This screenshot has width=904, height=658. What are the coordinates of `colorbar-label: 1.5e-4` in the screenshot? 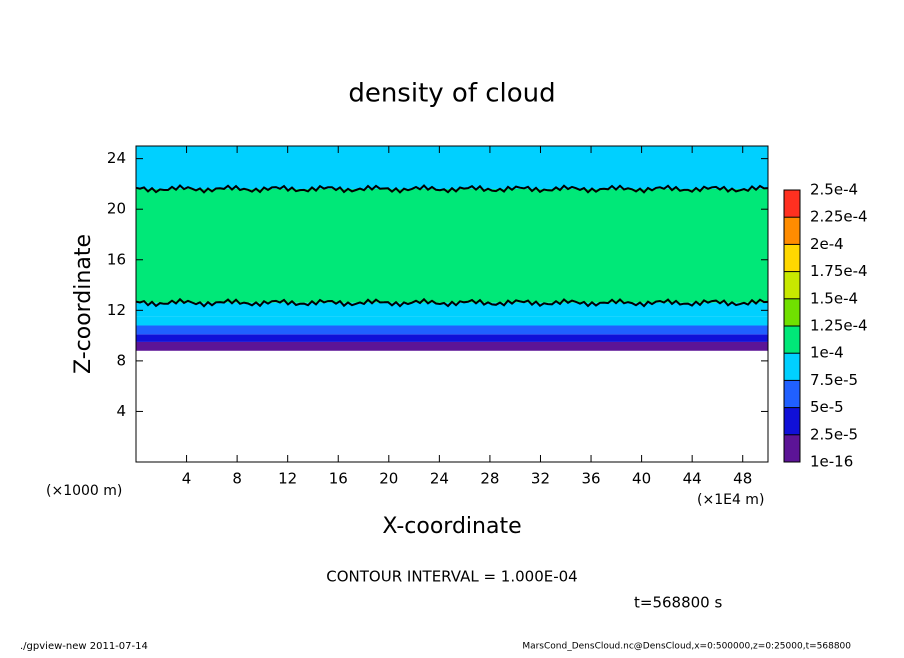 It's located at (834, 298).